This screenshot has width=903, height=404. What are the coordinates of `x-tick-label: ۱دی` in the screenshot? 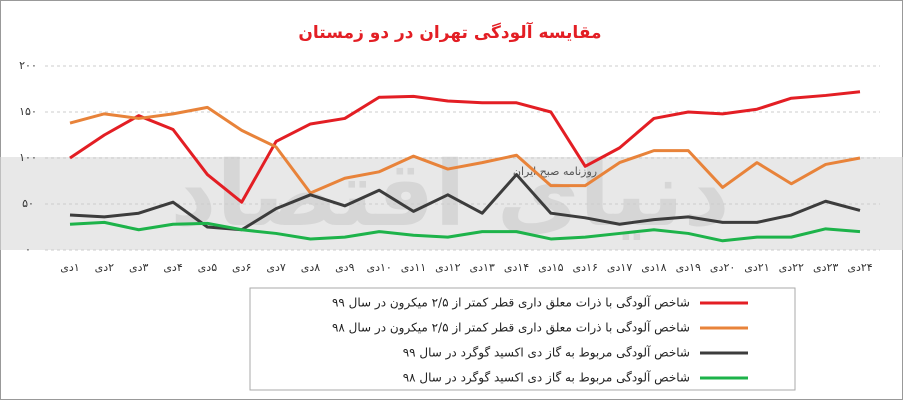 It's located at (69, 267).